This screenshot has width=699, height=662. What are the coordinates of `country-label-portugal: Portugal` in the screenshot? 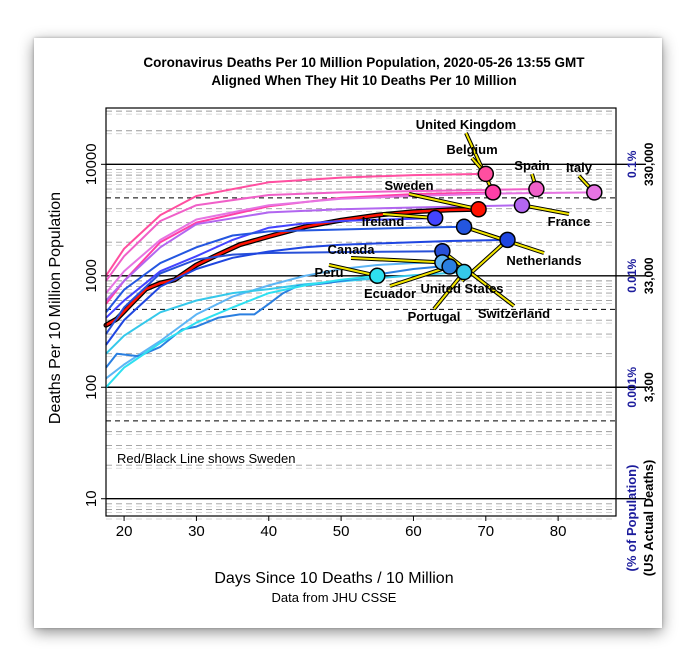 It's located at (434, 316).